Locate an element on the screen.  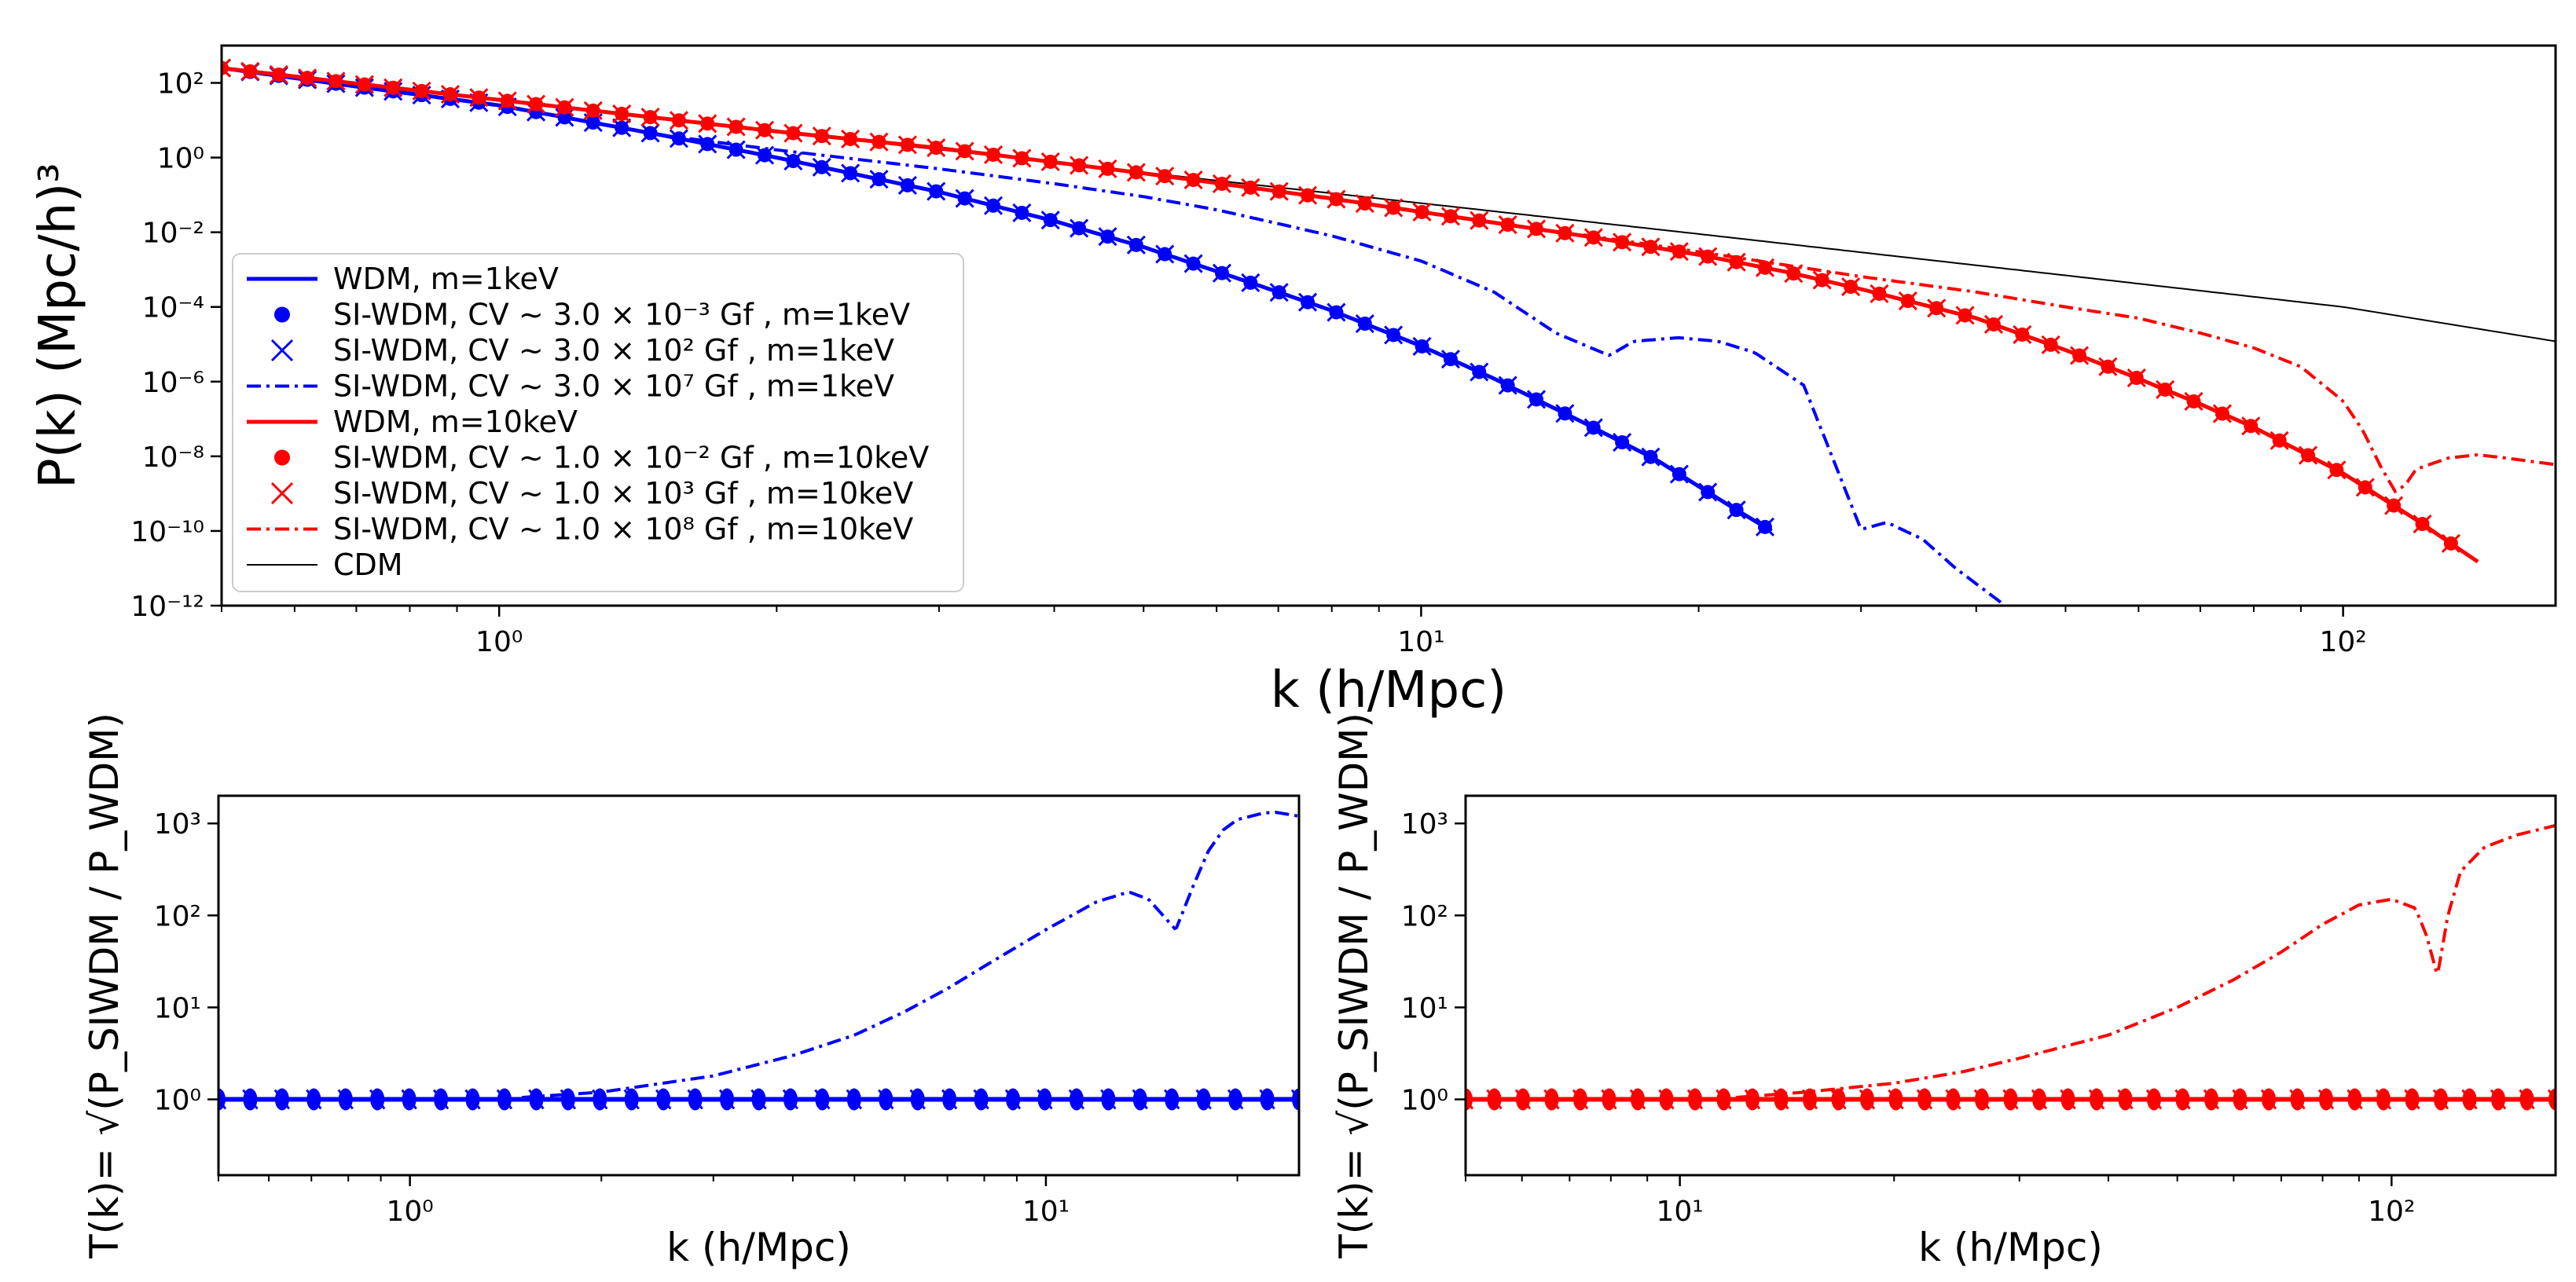
y-tick-label: 10⁻² is located at coordinates (173, 234).